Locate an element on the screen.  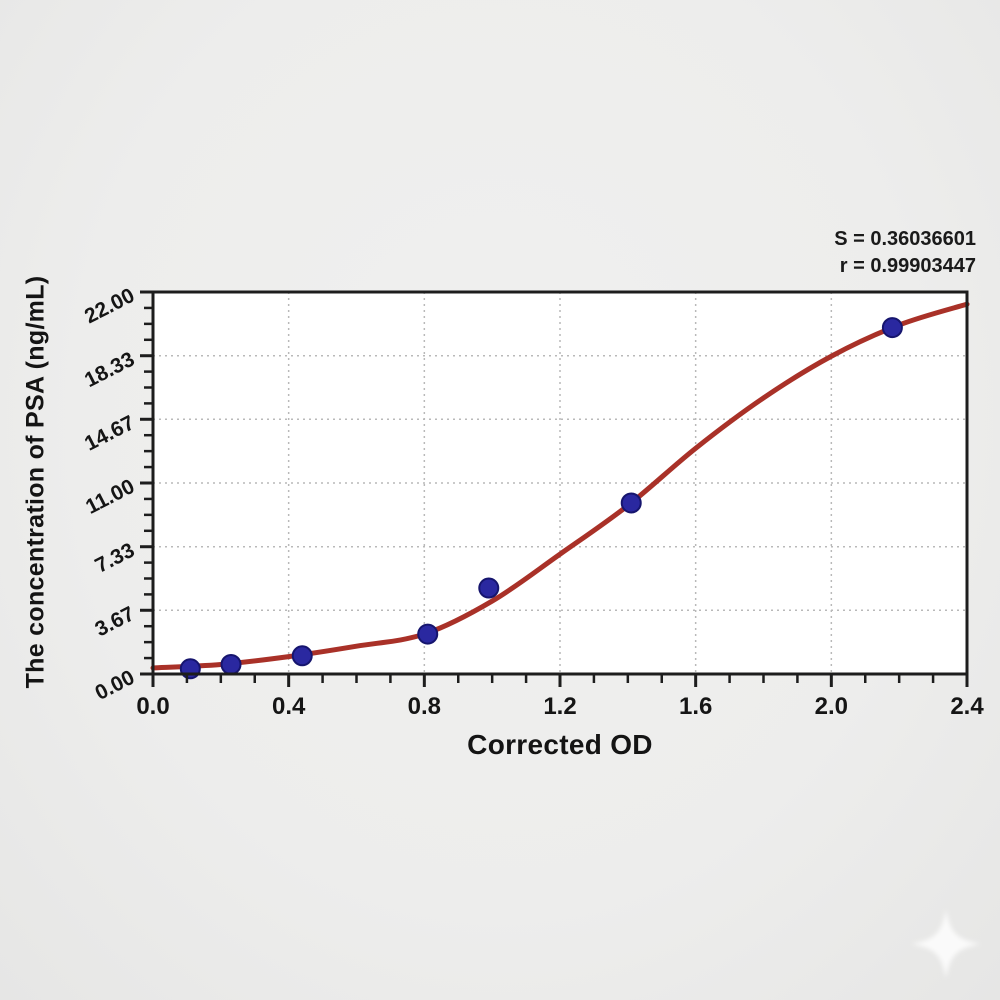
x-axis-title: Corrected OD is located at coordinates (560, 744).